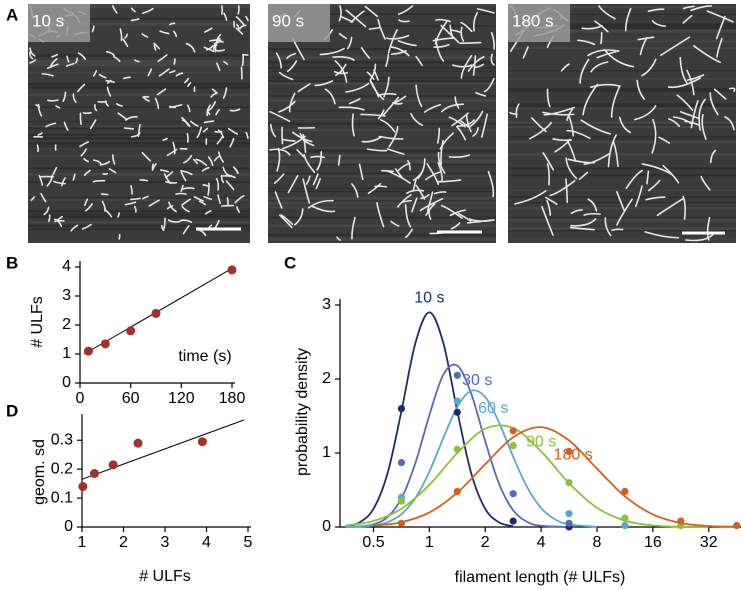 The width and height of the screenshot is (741, 590). Describe the element at coordinates (62, 468) in the screenshot. I see `y-tick-label: 0.2` at that location.